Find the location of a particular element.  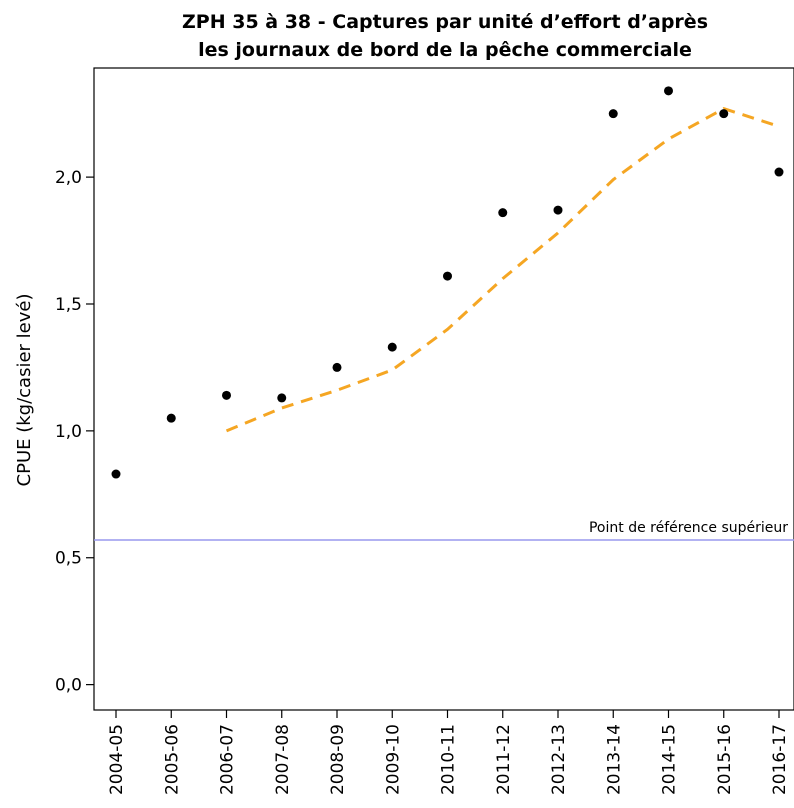

x-tick-label: 2015-16 is located at coordinates (725, 759).